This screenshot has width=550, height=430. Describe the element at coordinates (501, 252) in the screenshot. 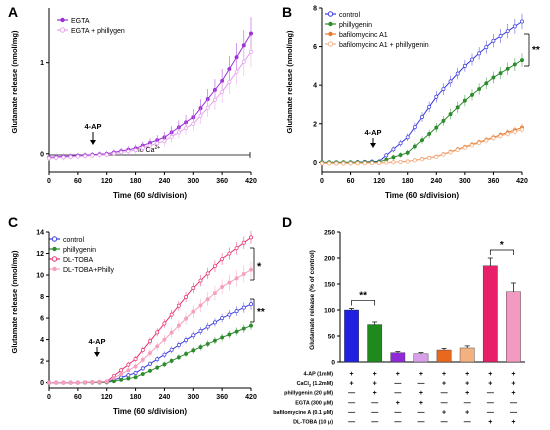

I see `bracket-line` at that location.